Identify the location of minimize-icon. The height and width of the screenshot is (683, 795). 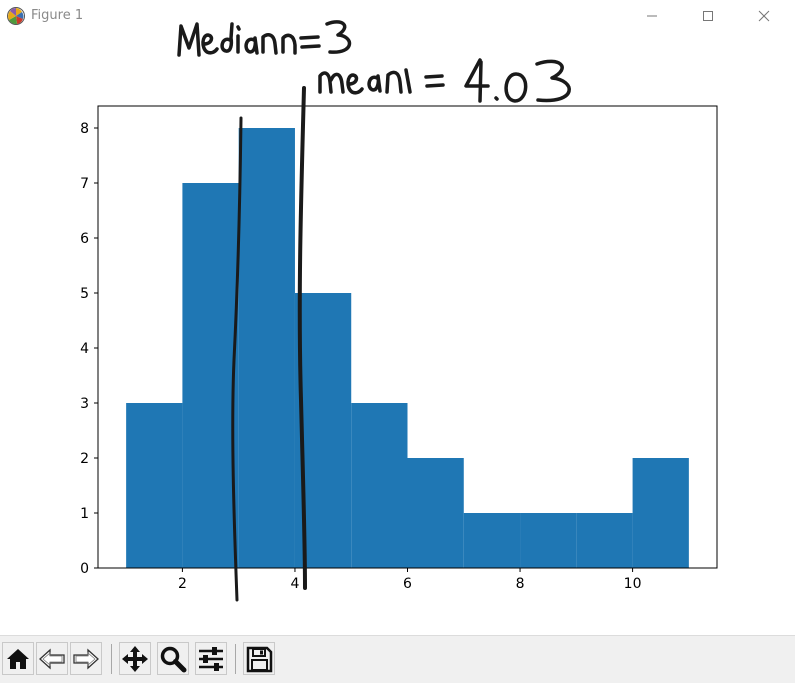
(652, 16).